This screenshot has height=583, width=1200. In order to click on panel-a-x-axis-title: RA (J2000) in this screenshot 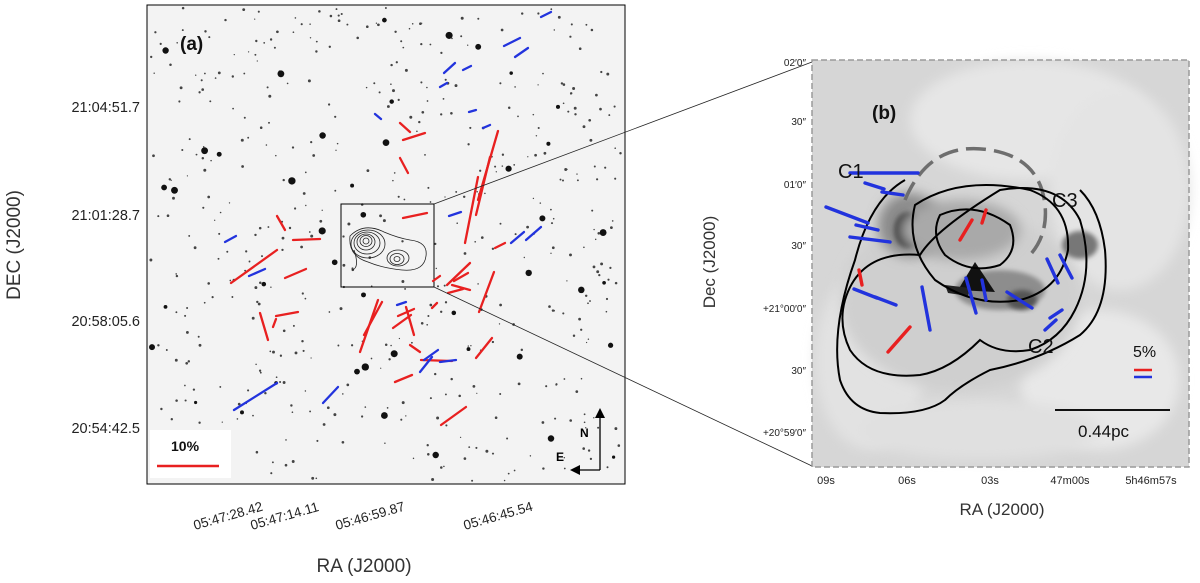, I will do `click(363, 566)`.